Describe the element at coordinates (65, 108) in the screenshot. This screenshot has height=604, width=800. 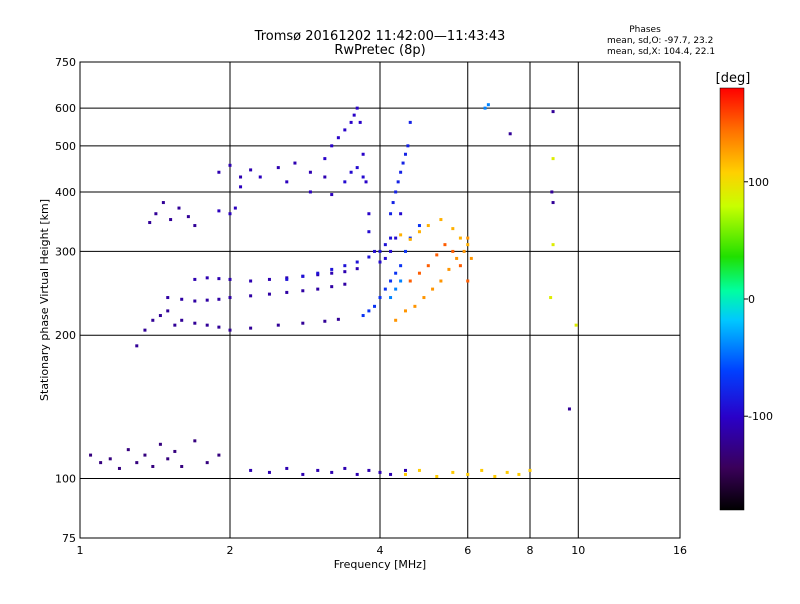
I see `y-tick-label: 600` at that location.